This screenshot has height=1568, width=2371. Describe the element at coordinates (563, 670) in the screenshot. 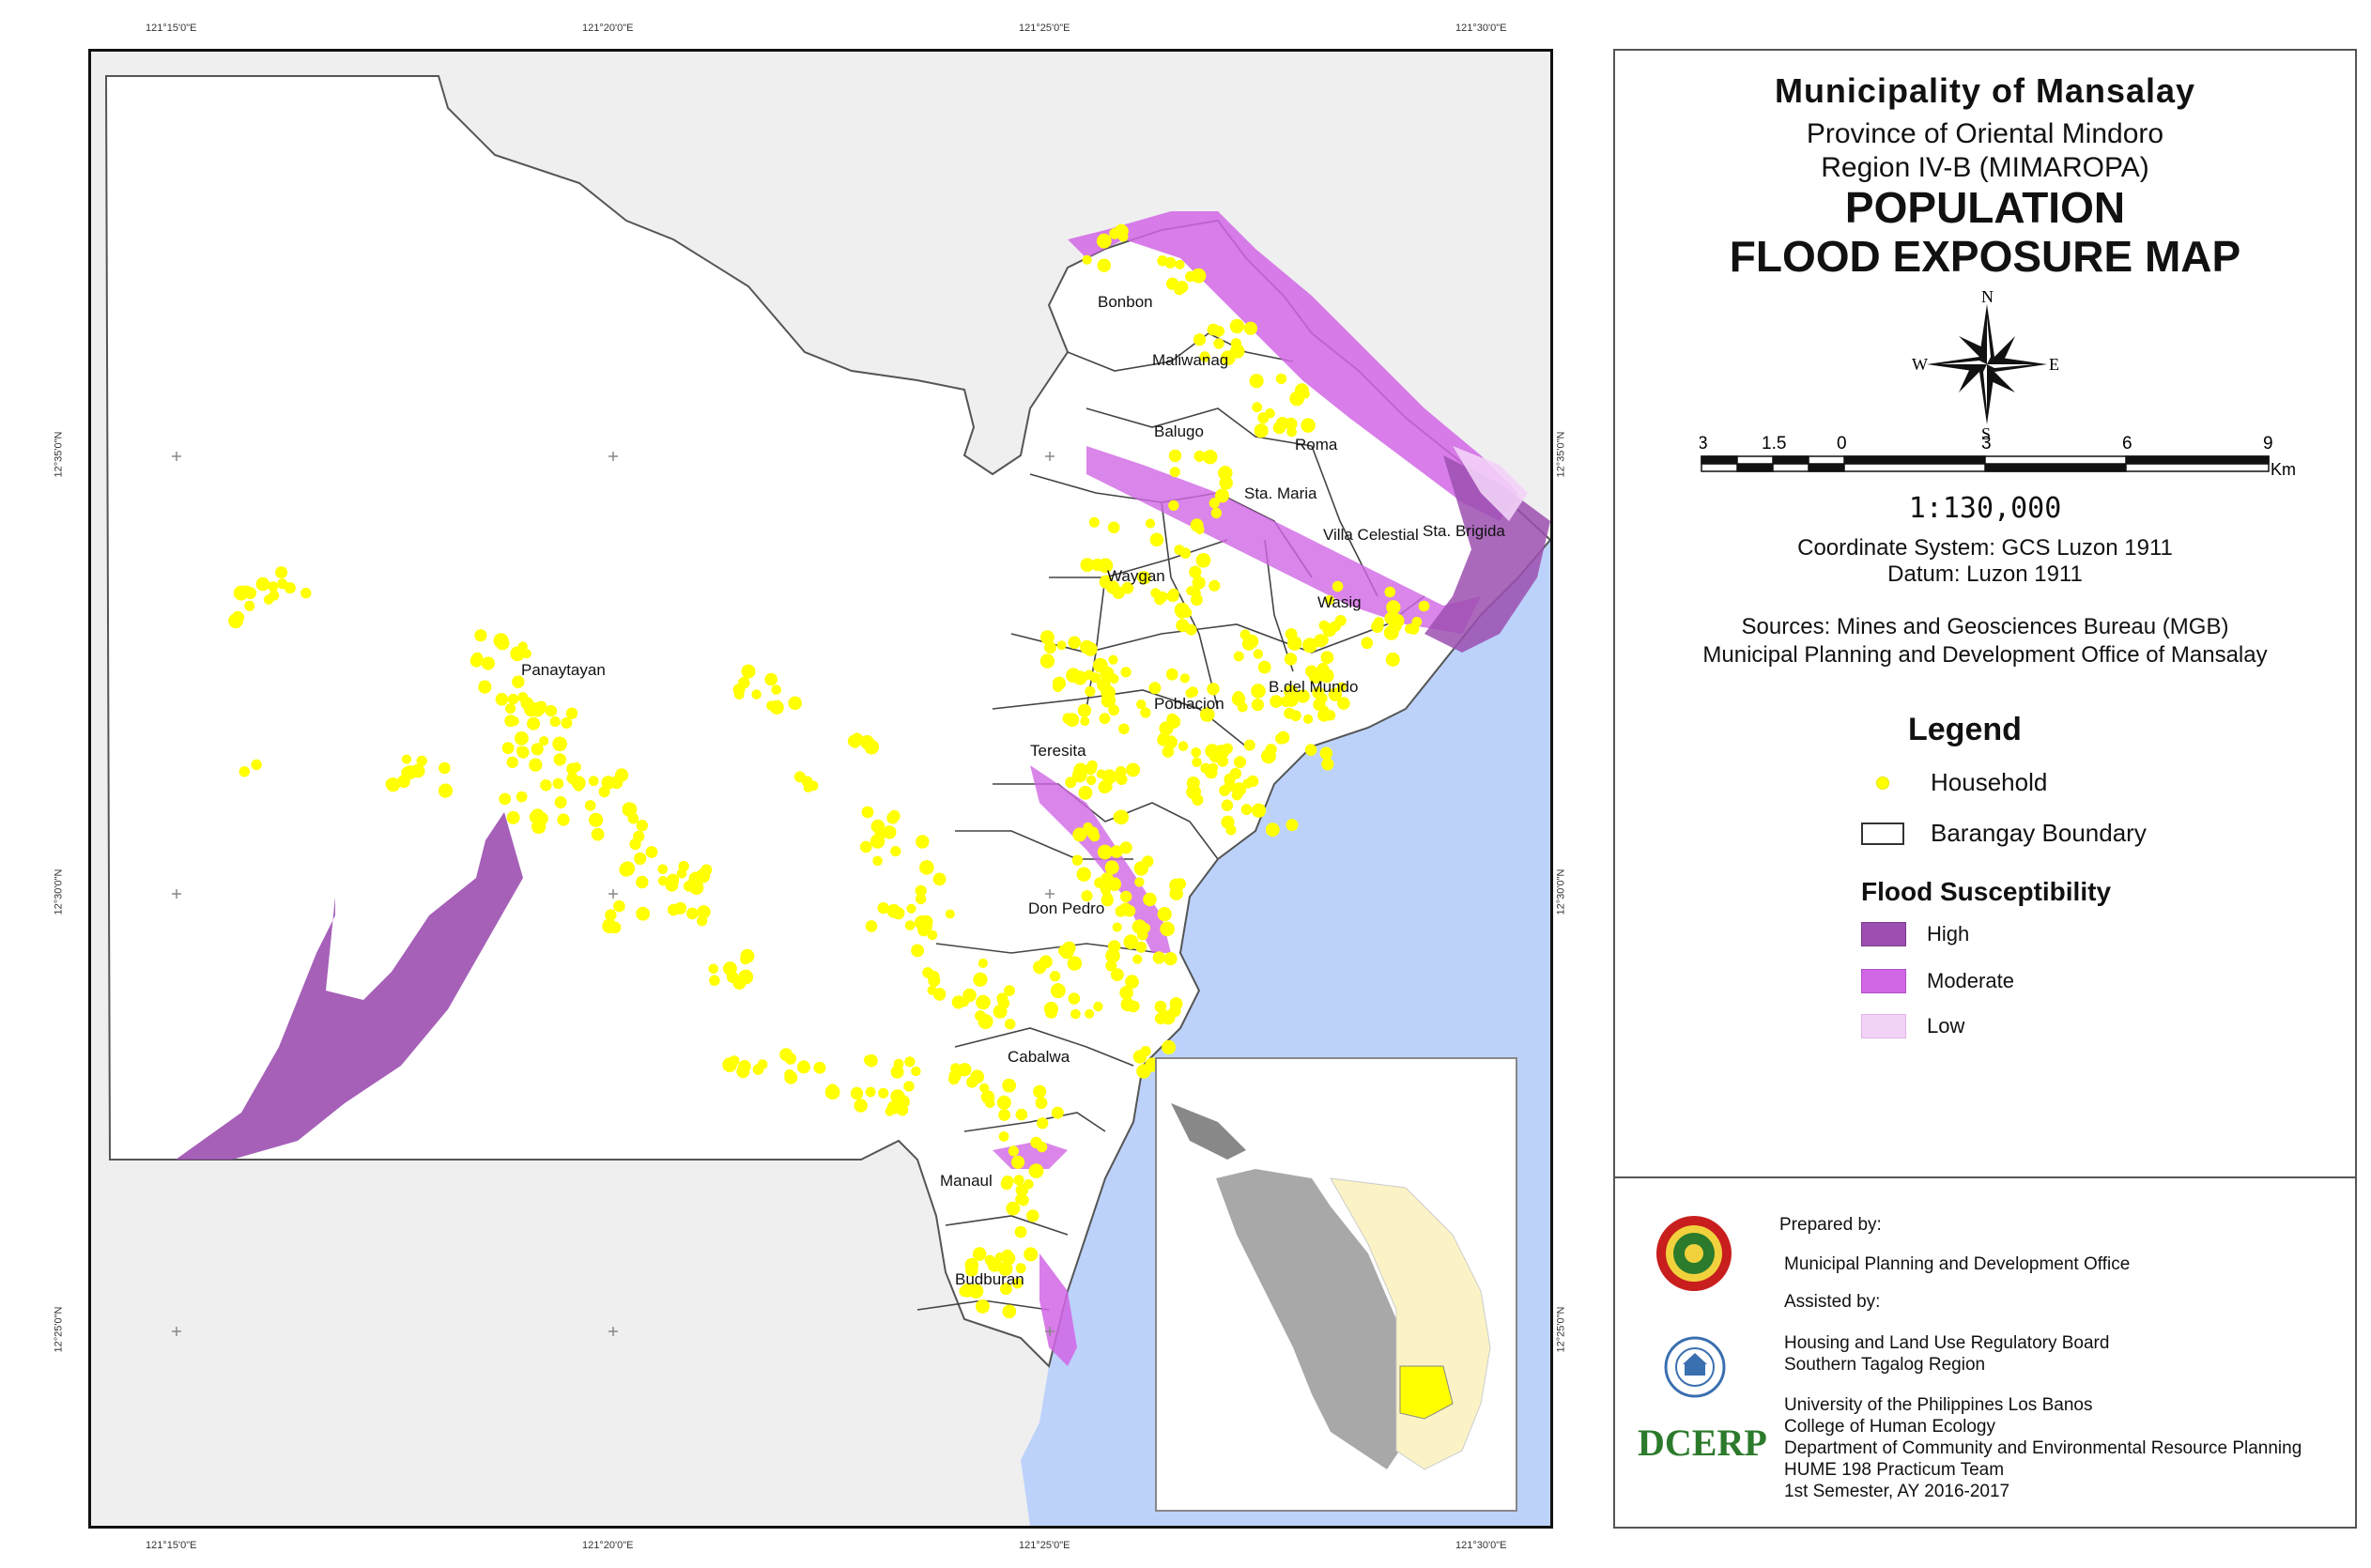

I see `label-panaytayan: Panaytayan` at that location.